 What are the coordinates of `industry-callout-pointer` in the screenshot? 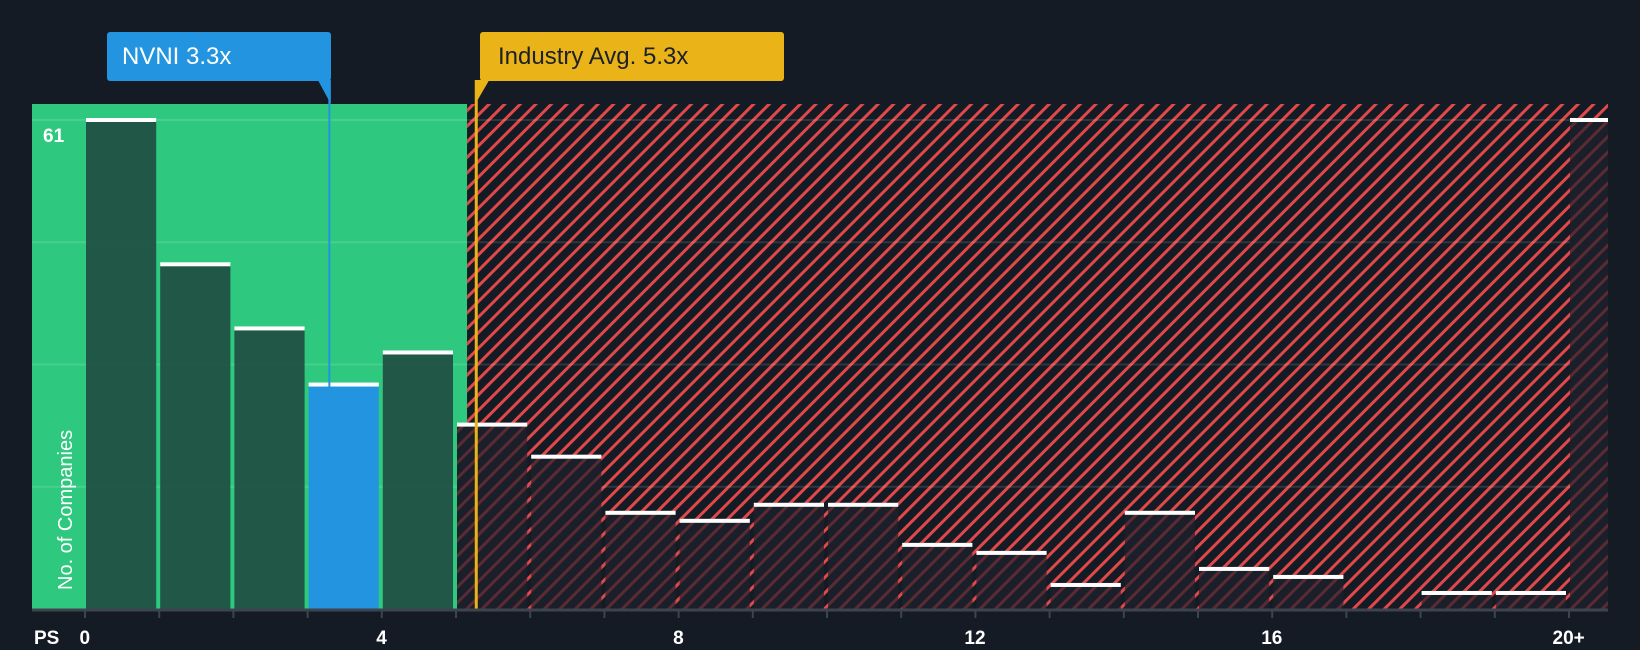 It's located at (482, 92).